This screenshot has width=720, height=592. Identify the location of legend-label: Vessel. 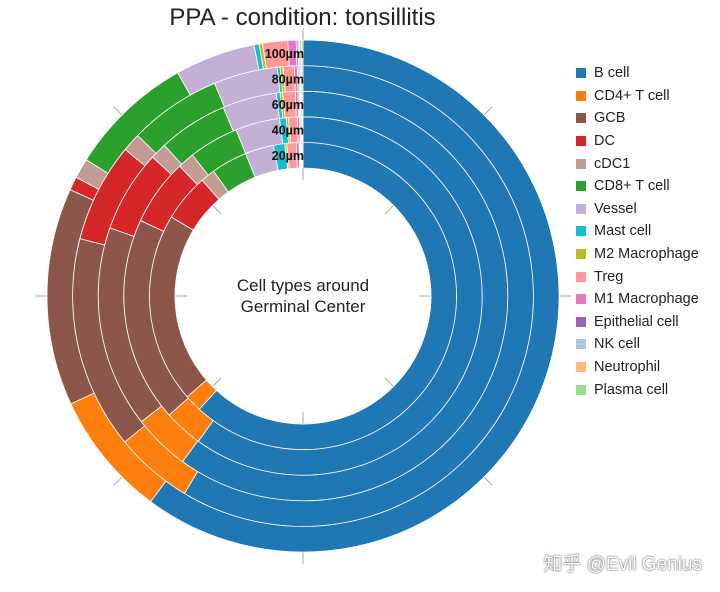
(615, 208).